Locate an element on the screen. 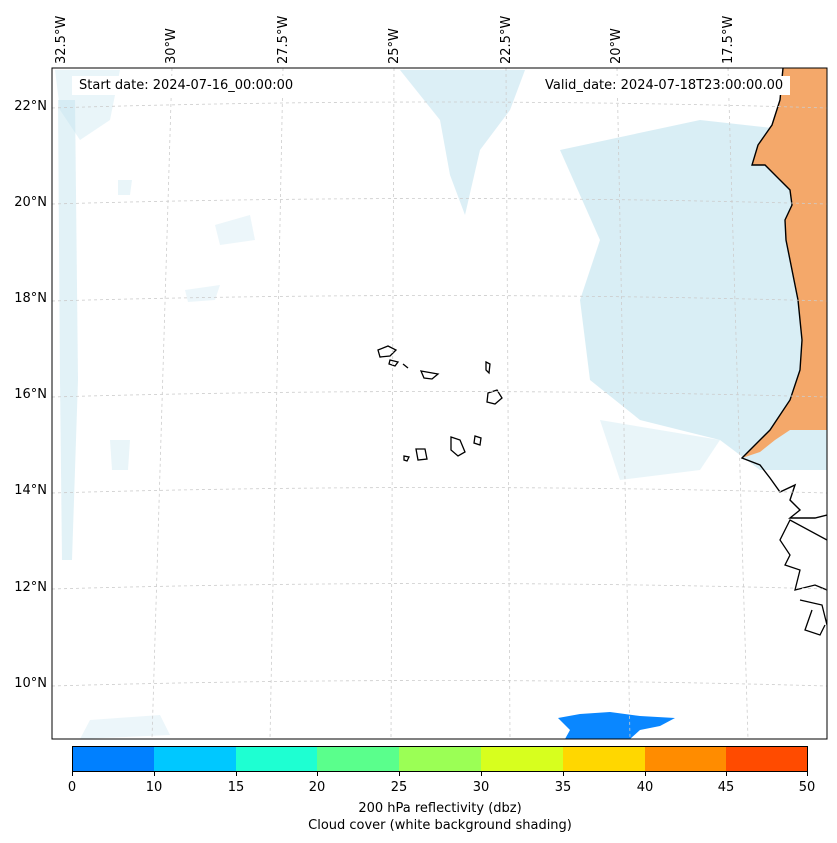 The width and height of the screenshot is (837, 843). lon-label-30w: 30°W is located at coordinates (171, 46).